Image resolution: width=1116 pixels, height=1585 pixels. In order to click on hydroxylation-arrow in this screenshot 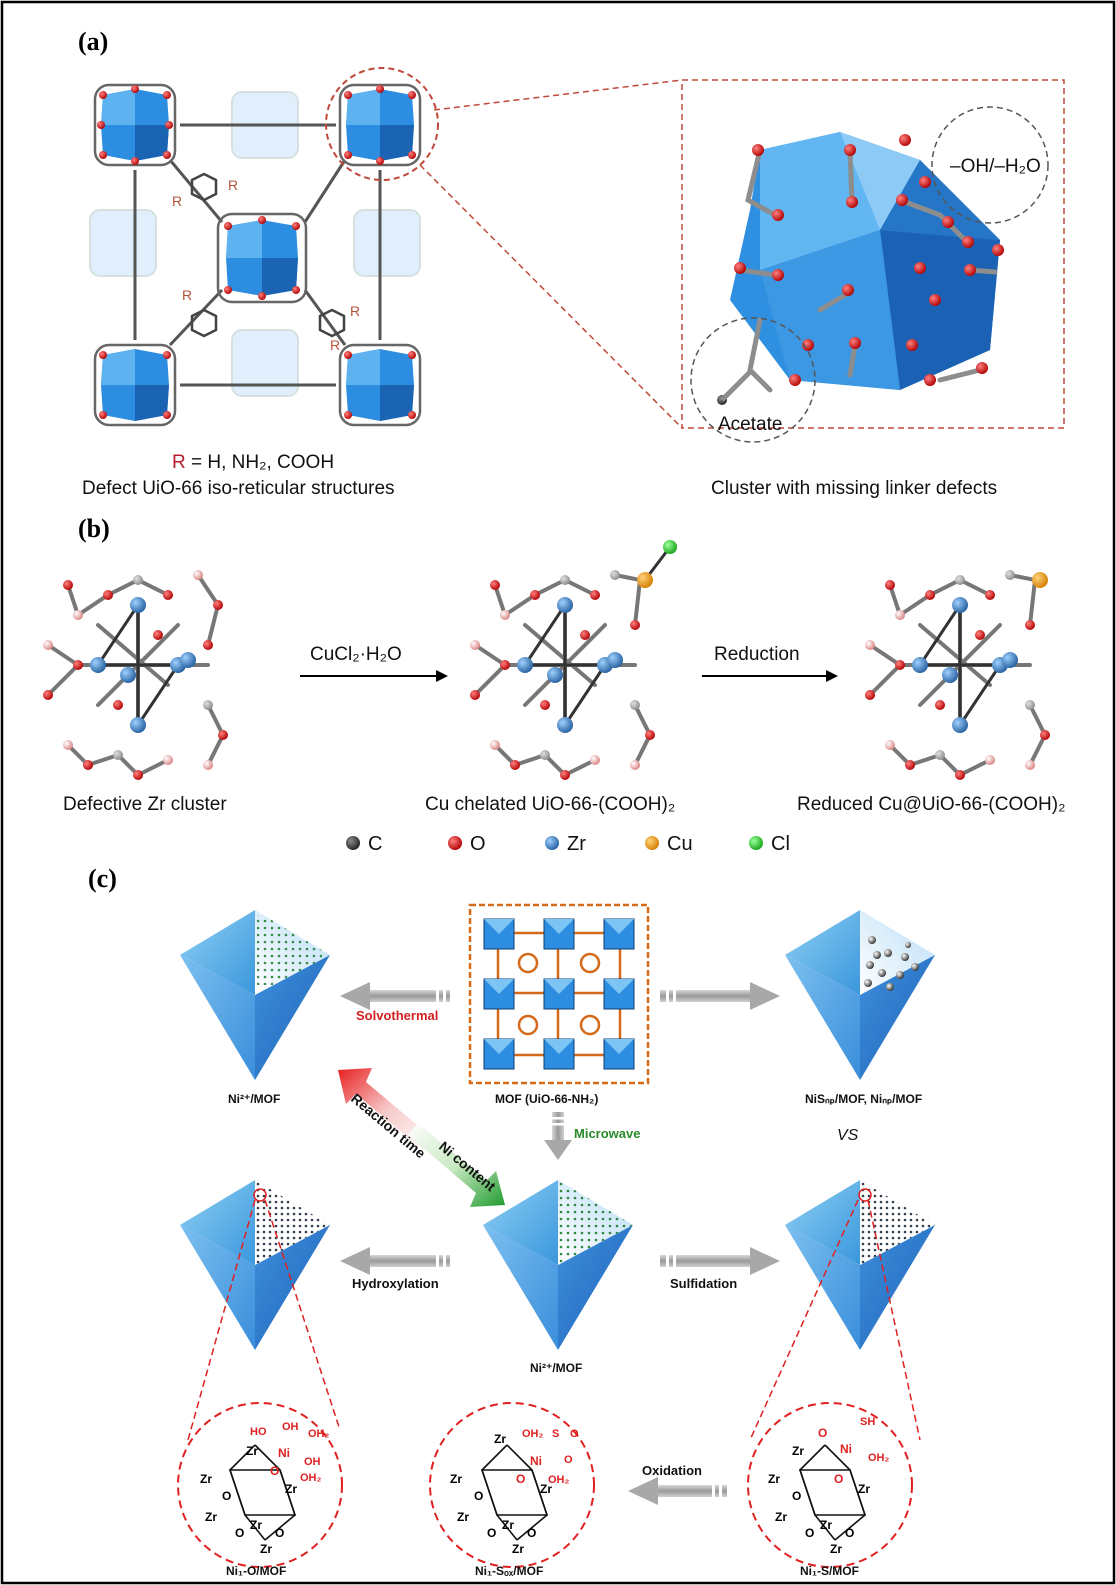, I will do `click(395, 1261)`.